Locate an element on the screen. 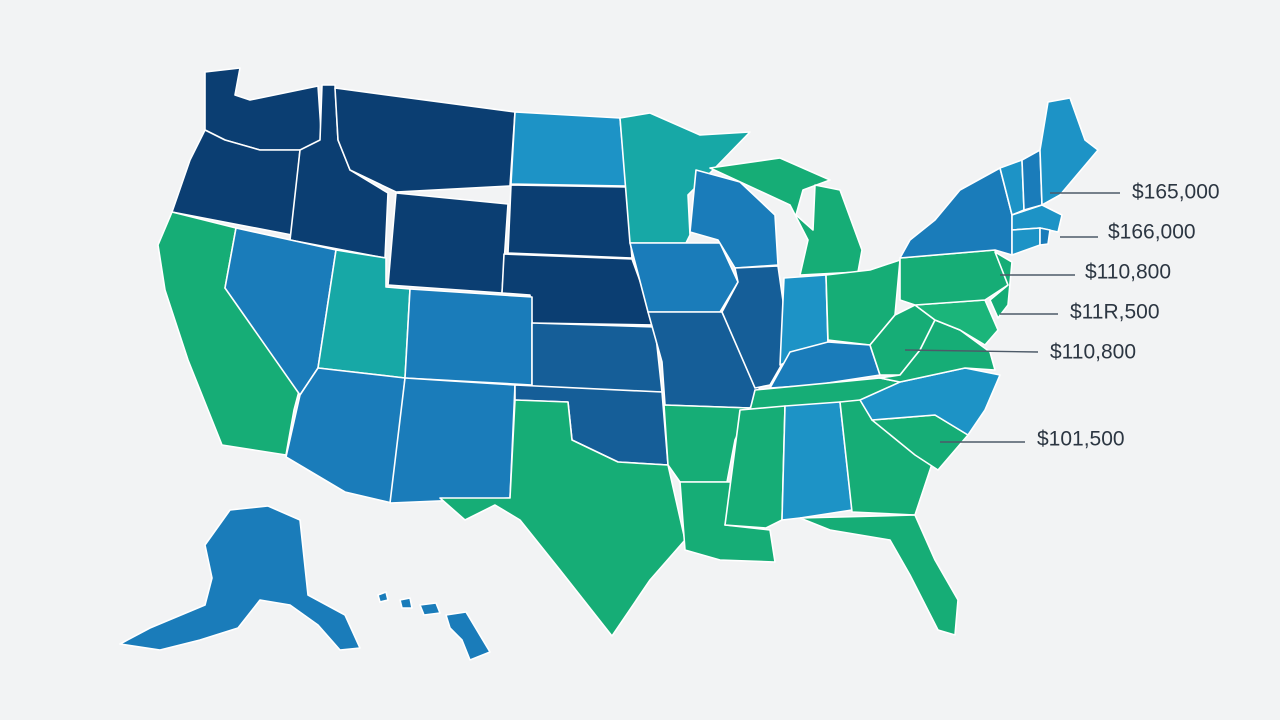  callout-label: $166,000 is located at coordinates (1152, 232).